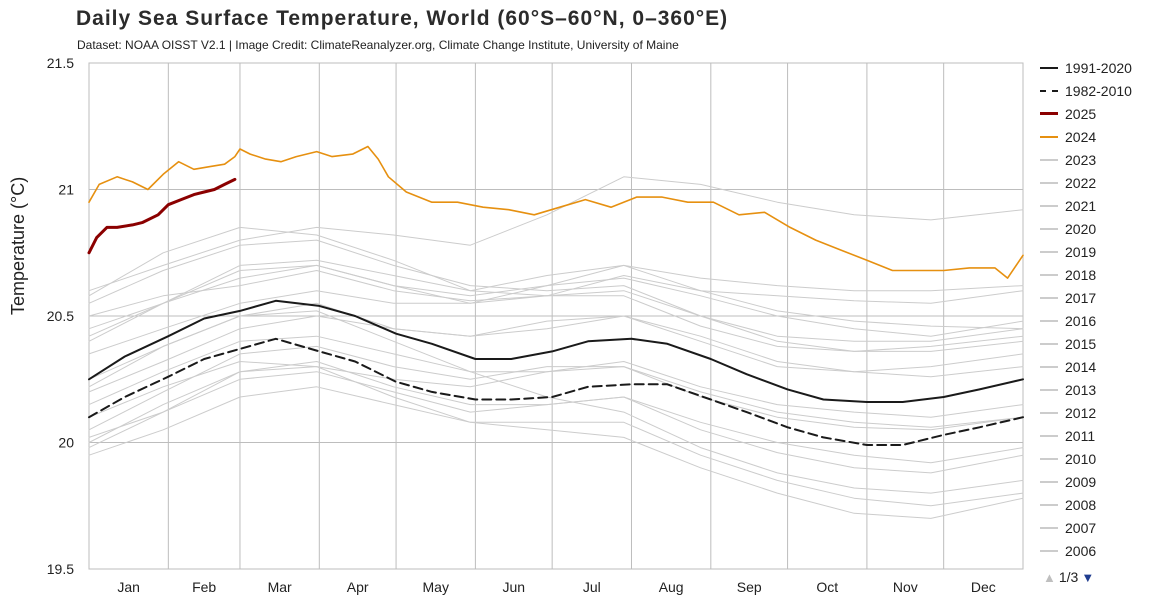  I want to click on legend-item-2009: 2009, so click(1094, 481).